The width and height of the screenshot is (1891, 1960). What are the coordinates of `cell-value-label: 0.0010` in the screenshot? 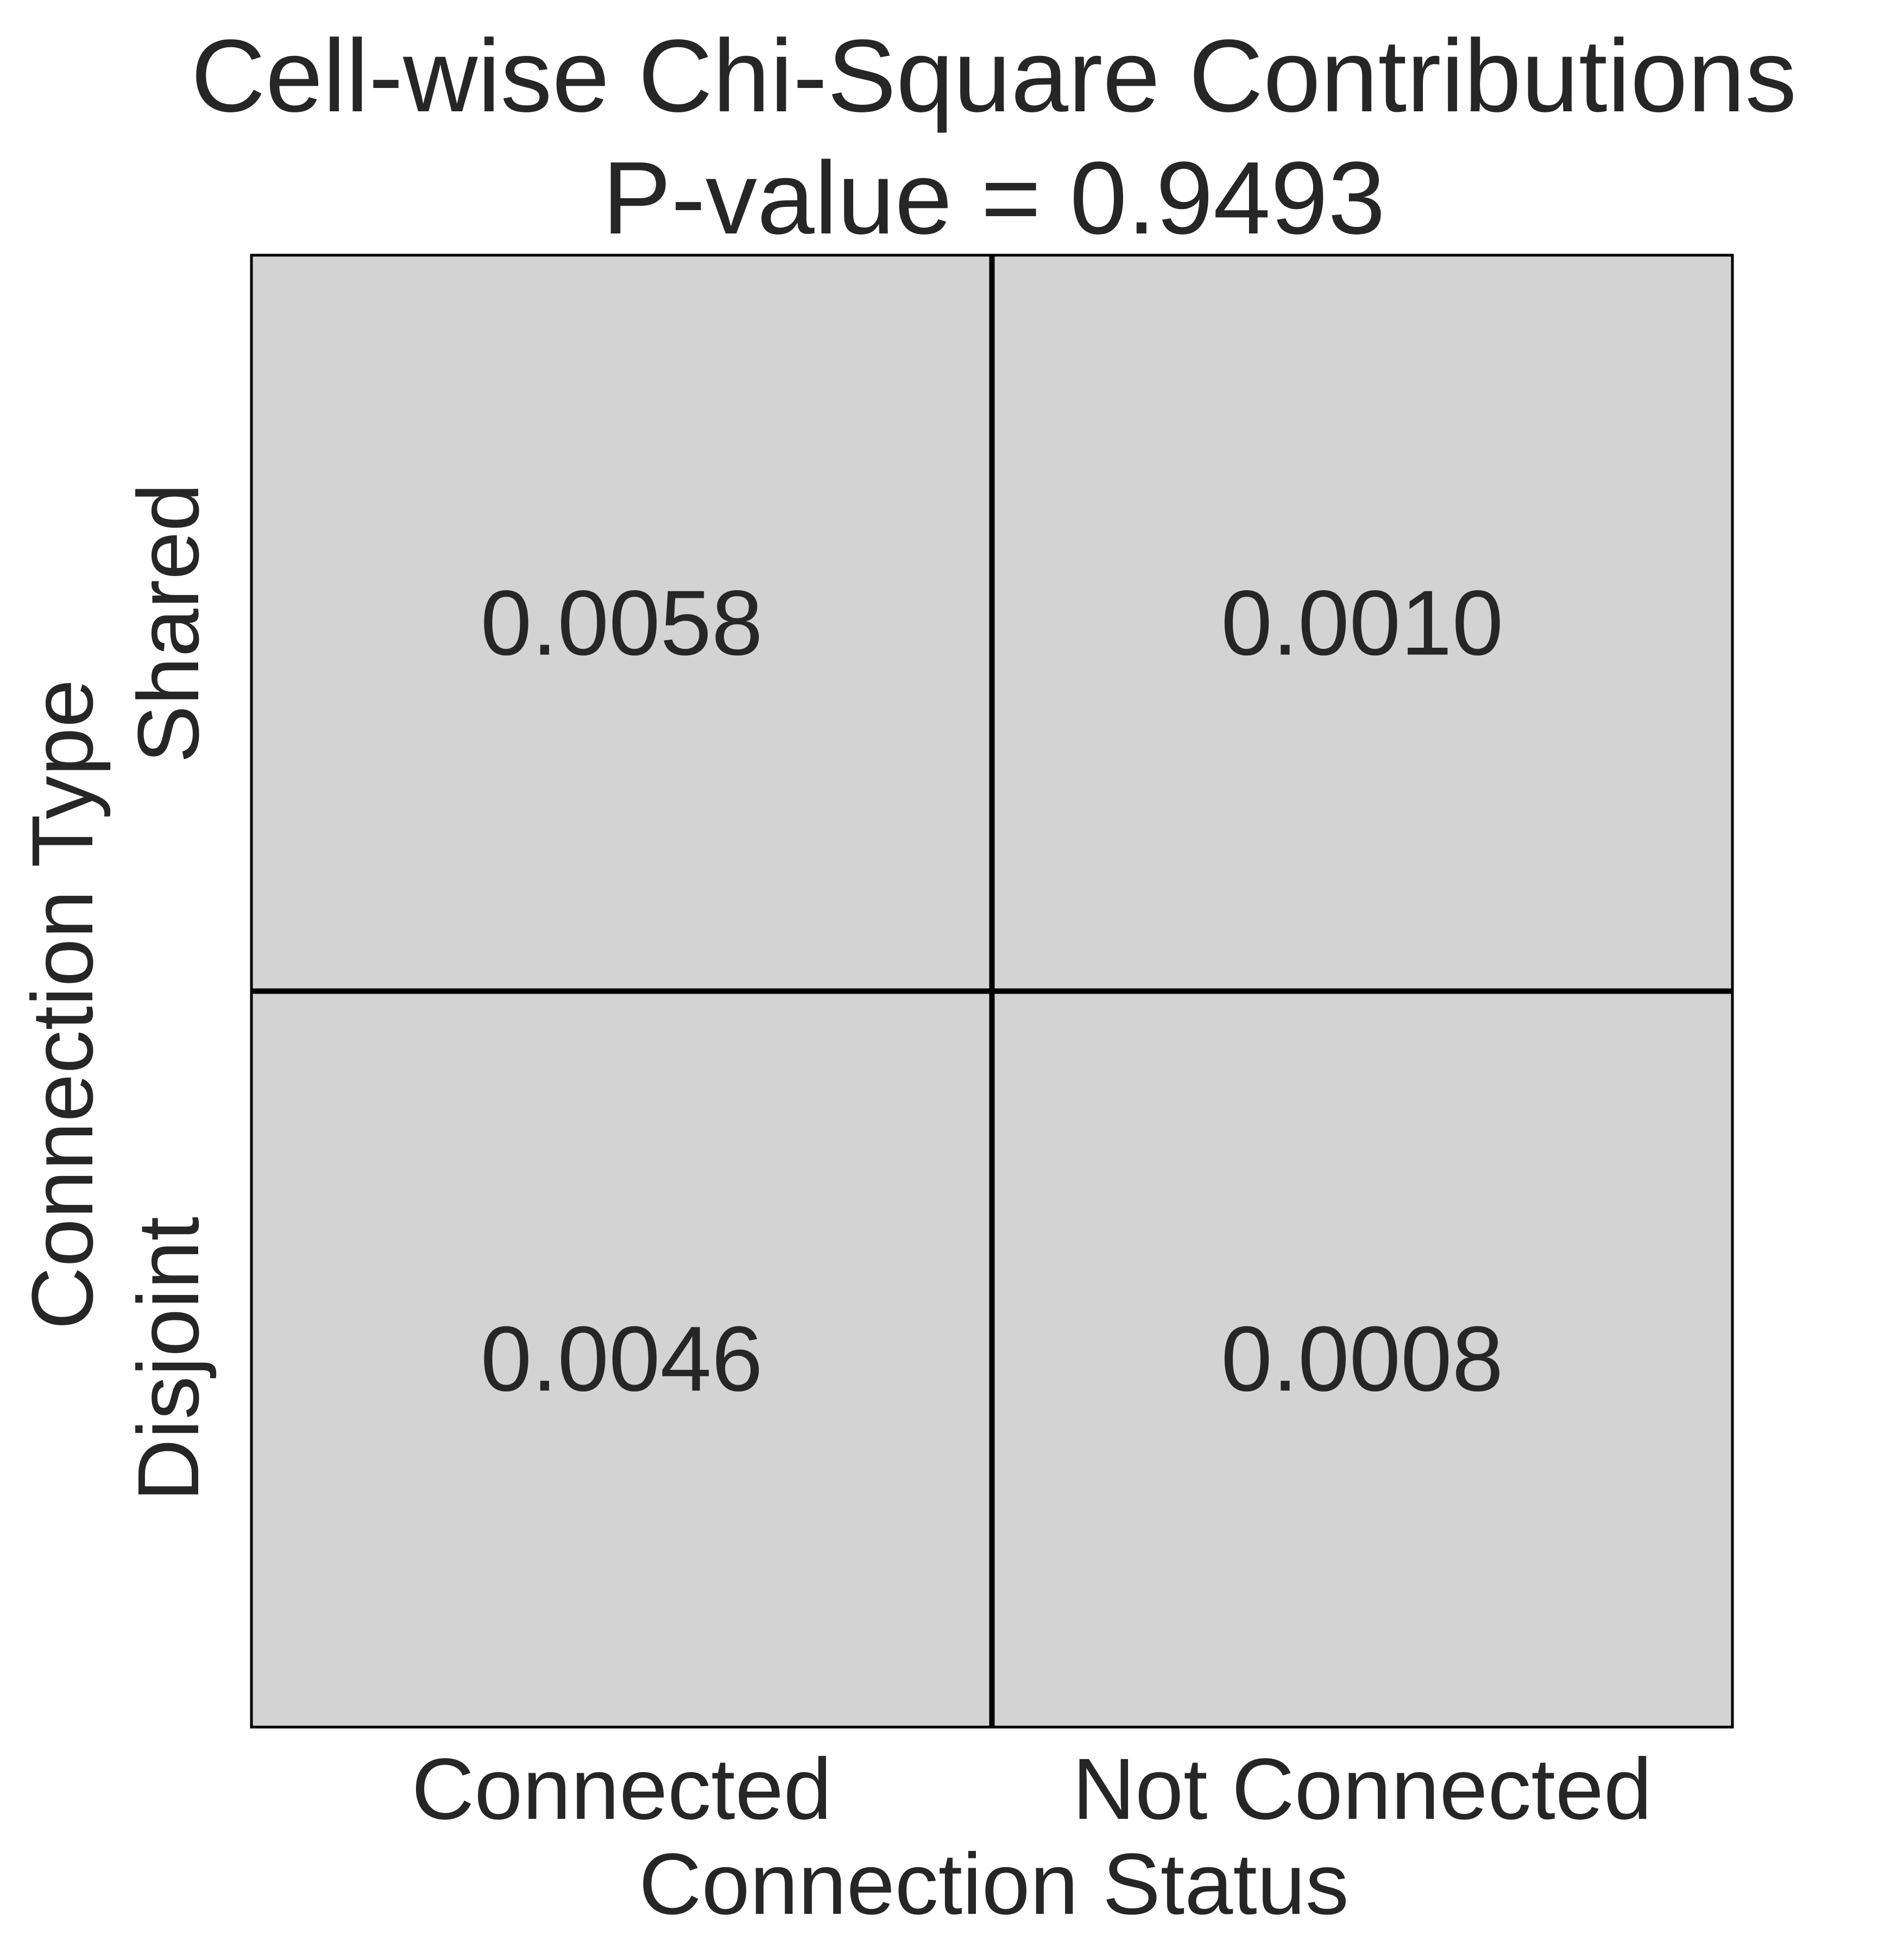 It's located at (1362, 623).